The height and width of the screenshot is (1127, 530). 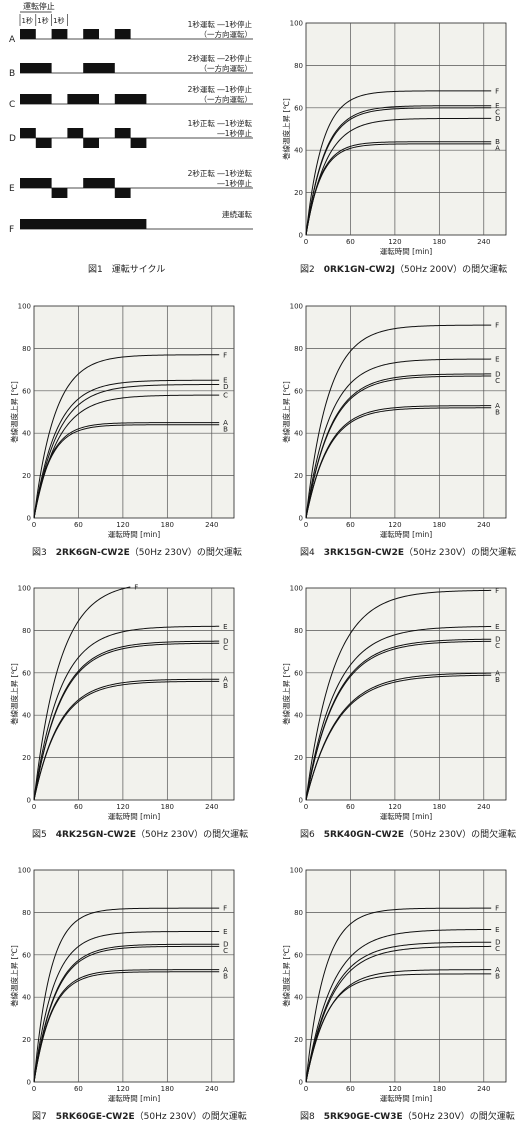 What do you see at coordinates (139, 1117) in the screenshot?
I see `chart-fig7-caption: 図7 5RK60GE-CW2E（50Hz 230V）の間欠運転` at bounding box center [139, 1117].